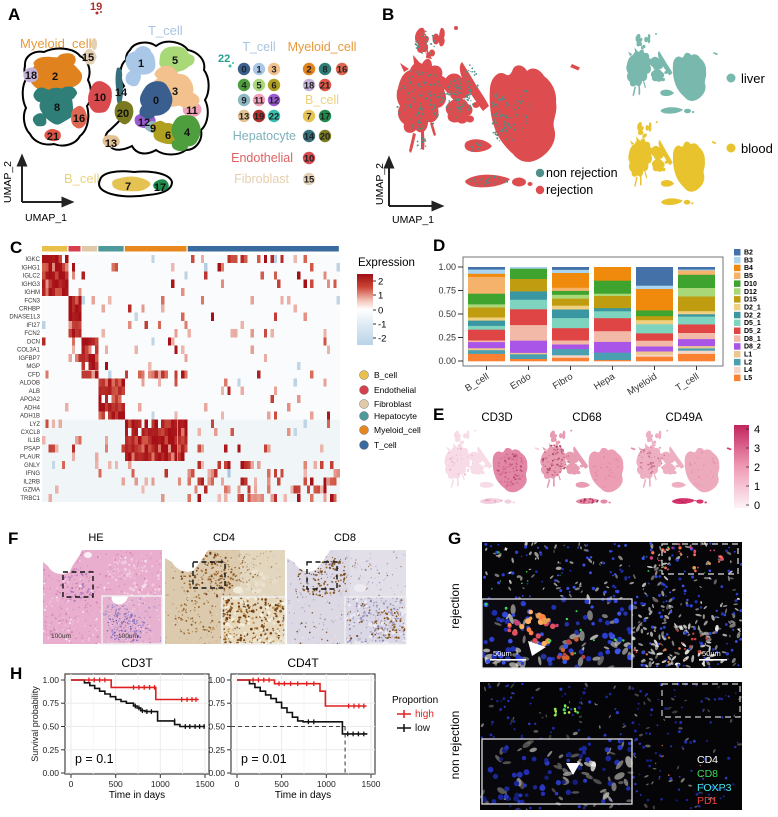 This screenshot has width=778, height=817. I want to click on svg-text: IL2RB, so click(31, 482).